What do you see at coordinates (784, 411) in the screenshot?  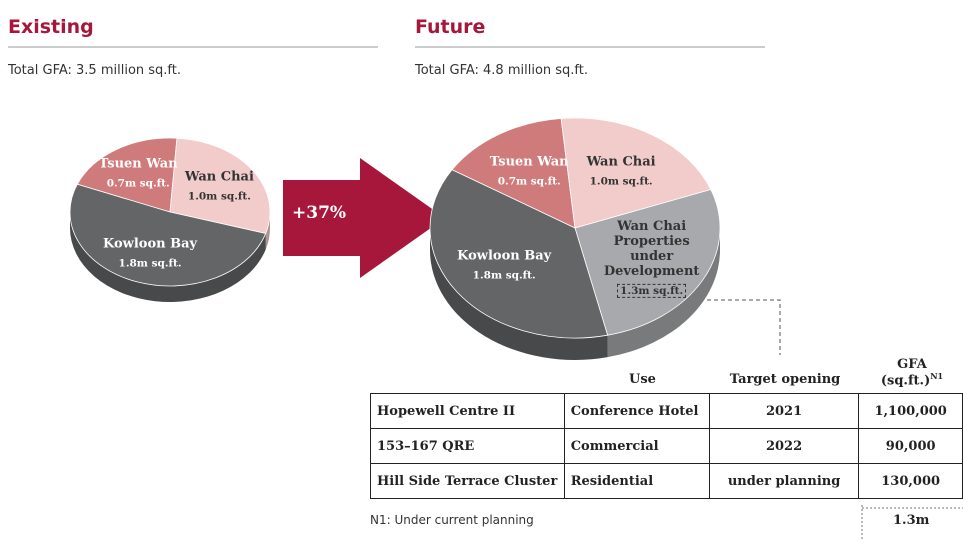 I see `table-cell: 2021` at bounding box center [784, 411].